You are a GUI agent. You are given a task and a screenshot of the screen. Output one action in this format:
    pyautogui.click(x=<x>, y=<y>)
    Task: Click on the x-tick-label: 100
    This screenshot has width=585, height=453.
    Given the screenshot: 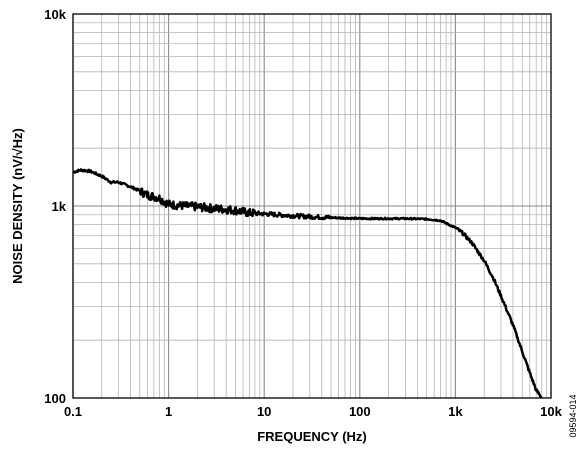 What is the action you would take?
    pyautogui.click(x=360, y=411)
    